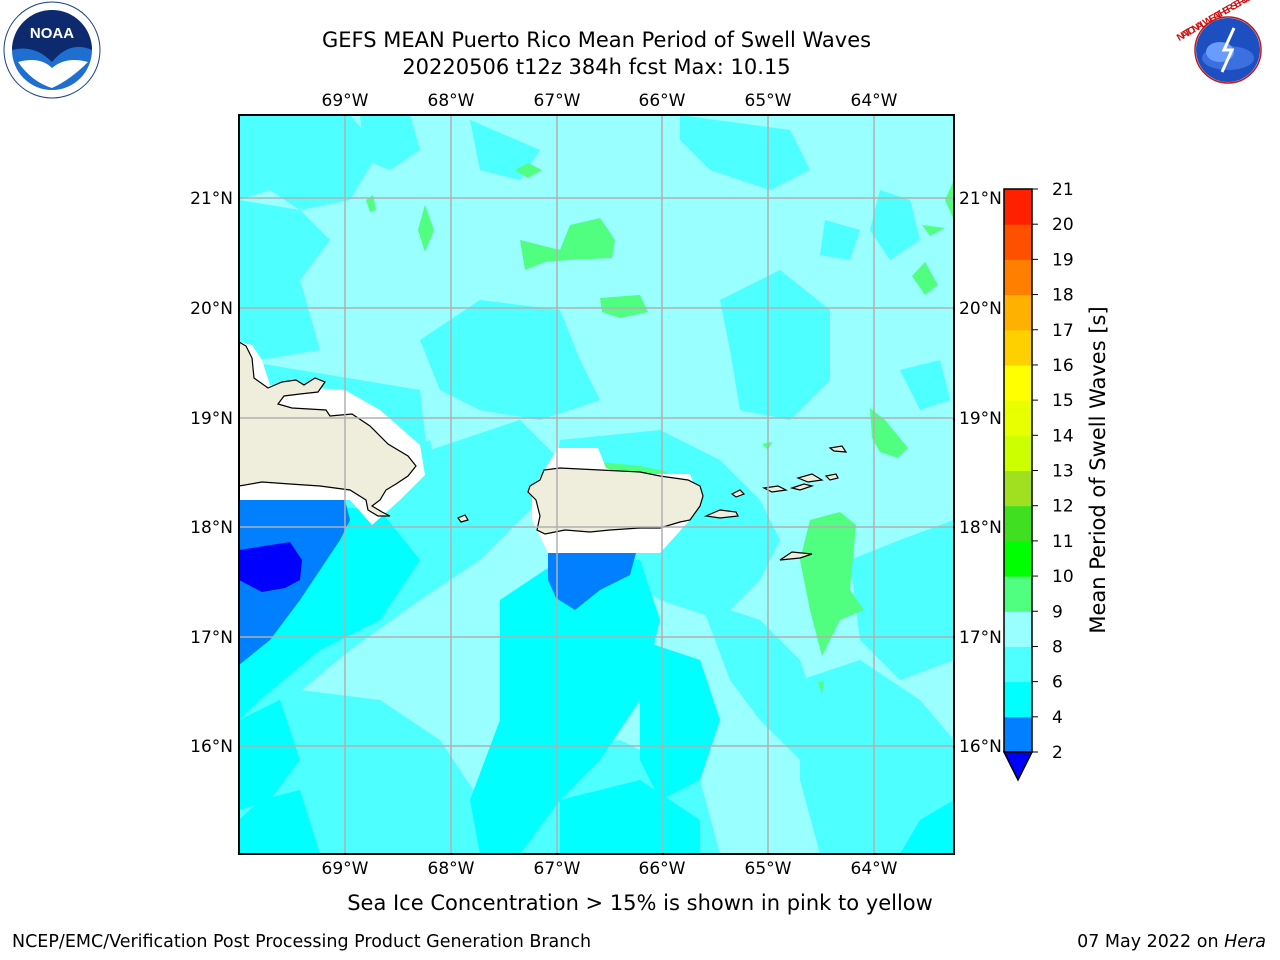 Image resolution: width=1280 pixels, height=960 pixels. Describe the element at coordinates (1057, 753) in the screenshot. I see `colorbar-tick-label: 2` at that location.